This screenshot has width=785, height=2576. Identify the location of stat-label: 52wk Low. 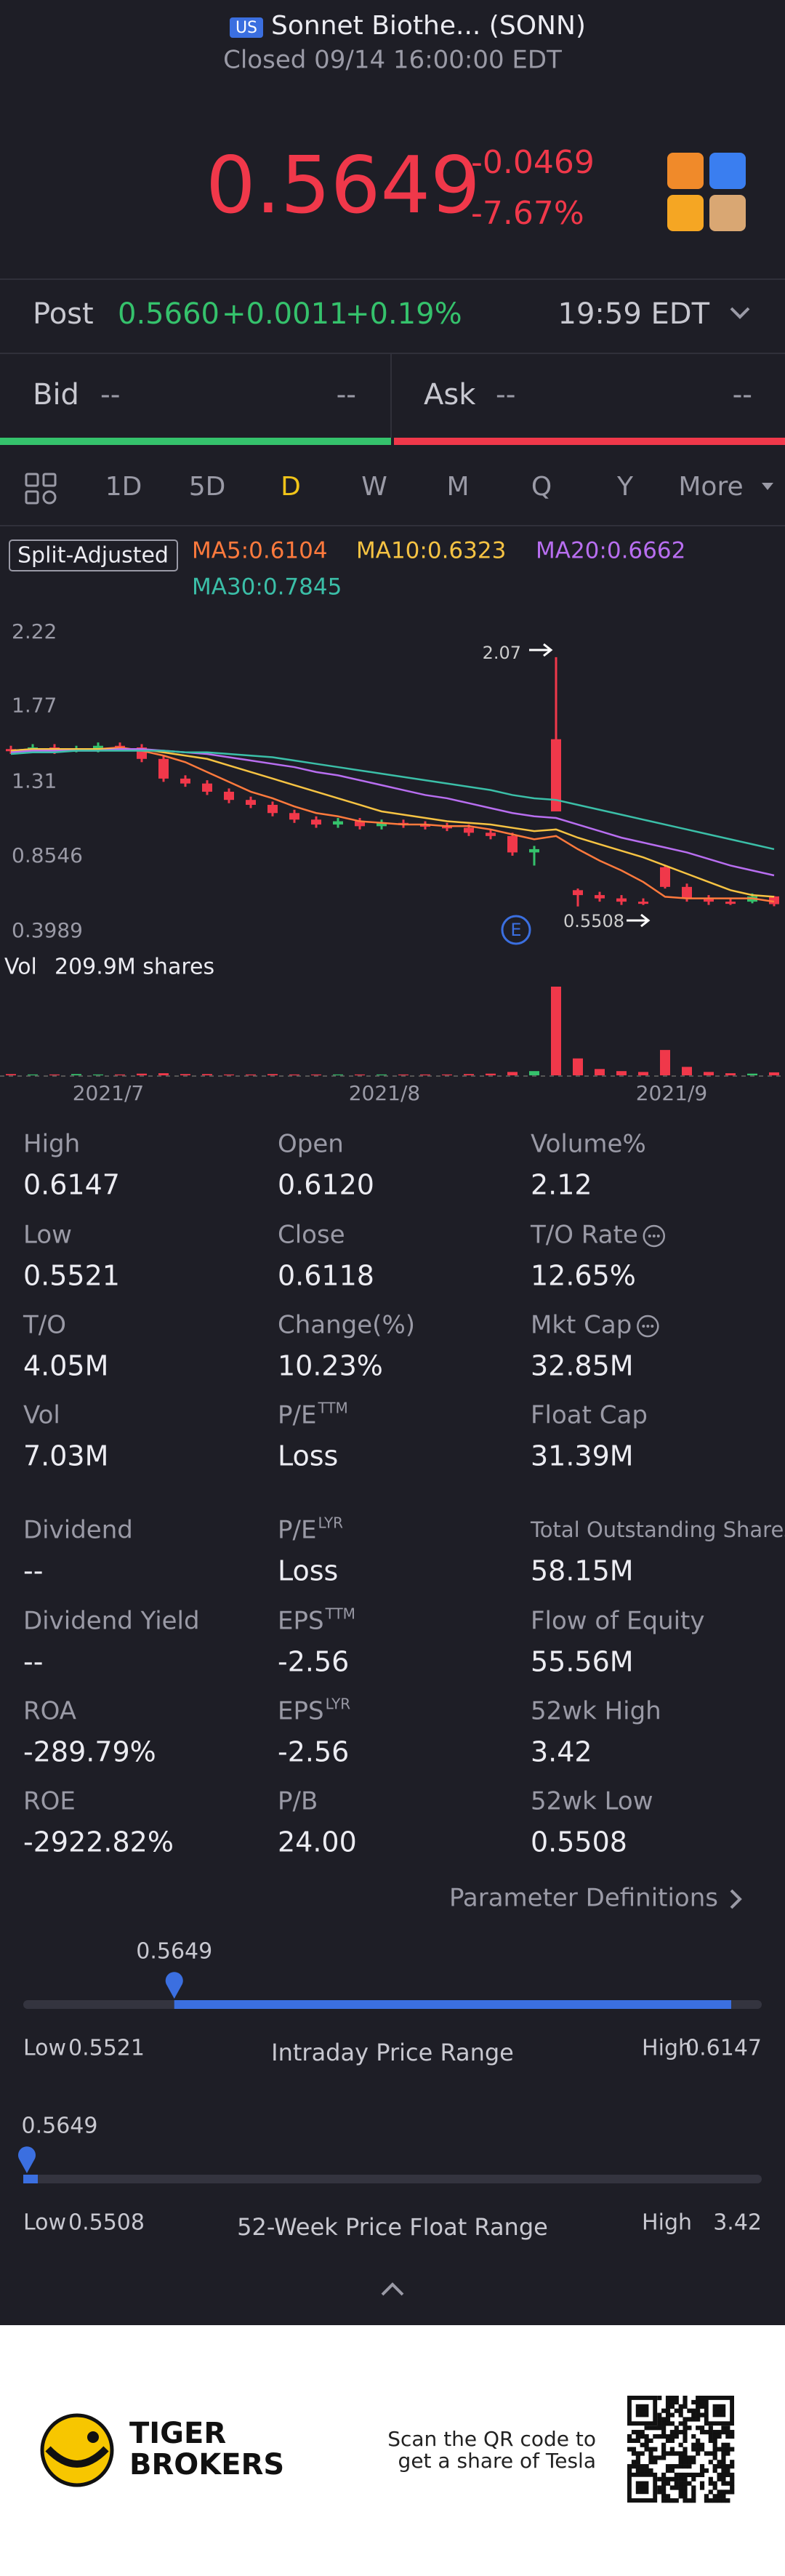
(592, 1801).